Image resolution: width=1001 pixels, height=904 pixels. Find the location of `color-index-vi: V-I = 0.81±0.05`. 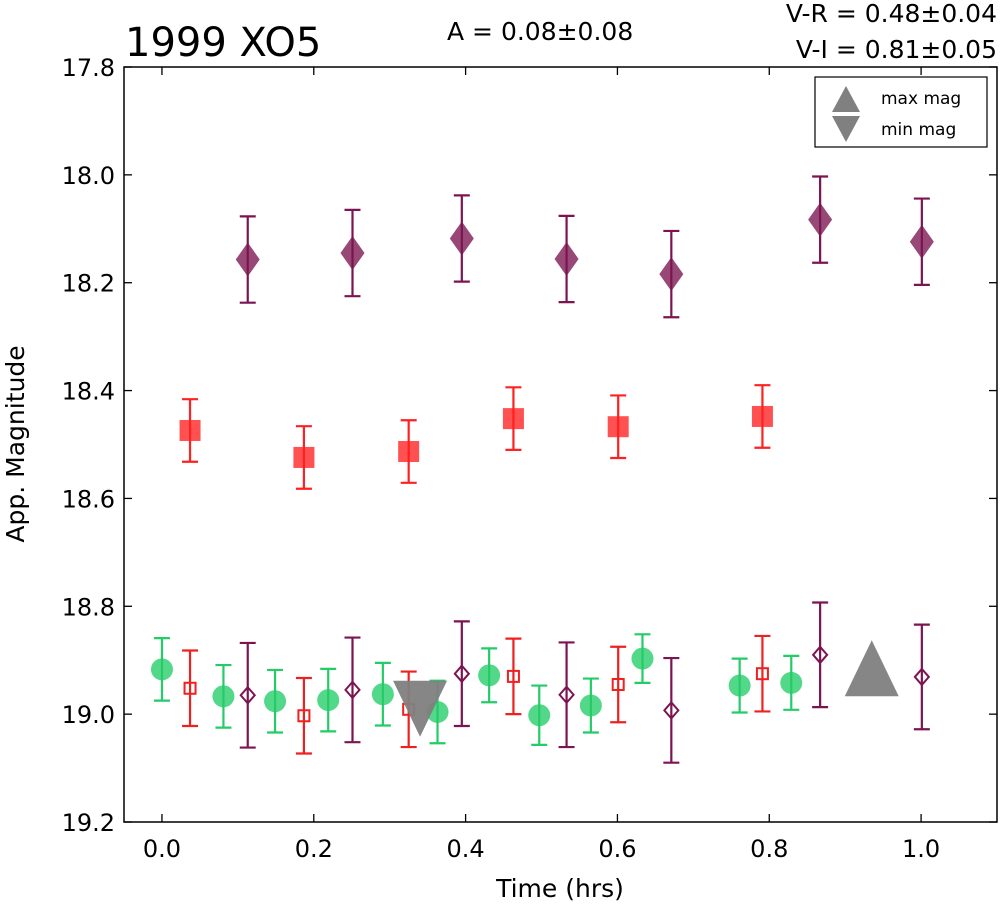

color-index-vi: V-I = 0.81±0.05 is located at coordinates (896, 49).